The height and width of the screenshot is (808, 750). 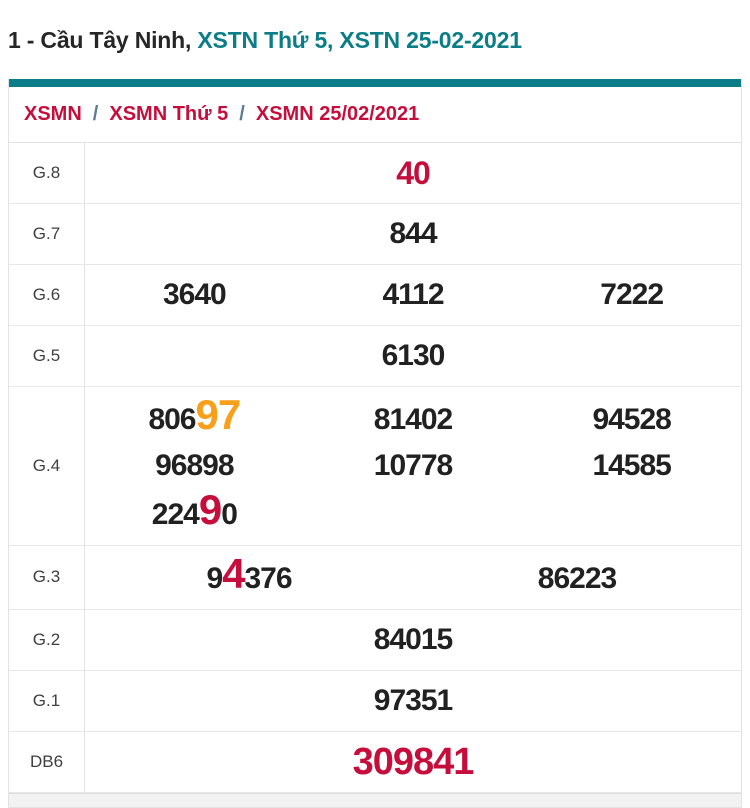 I want to click on prize-number: 94528, so click(x=631, y=420).